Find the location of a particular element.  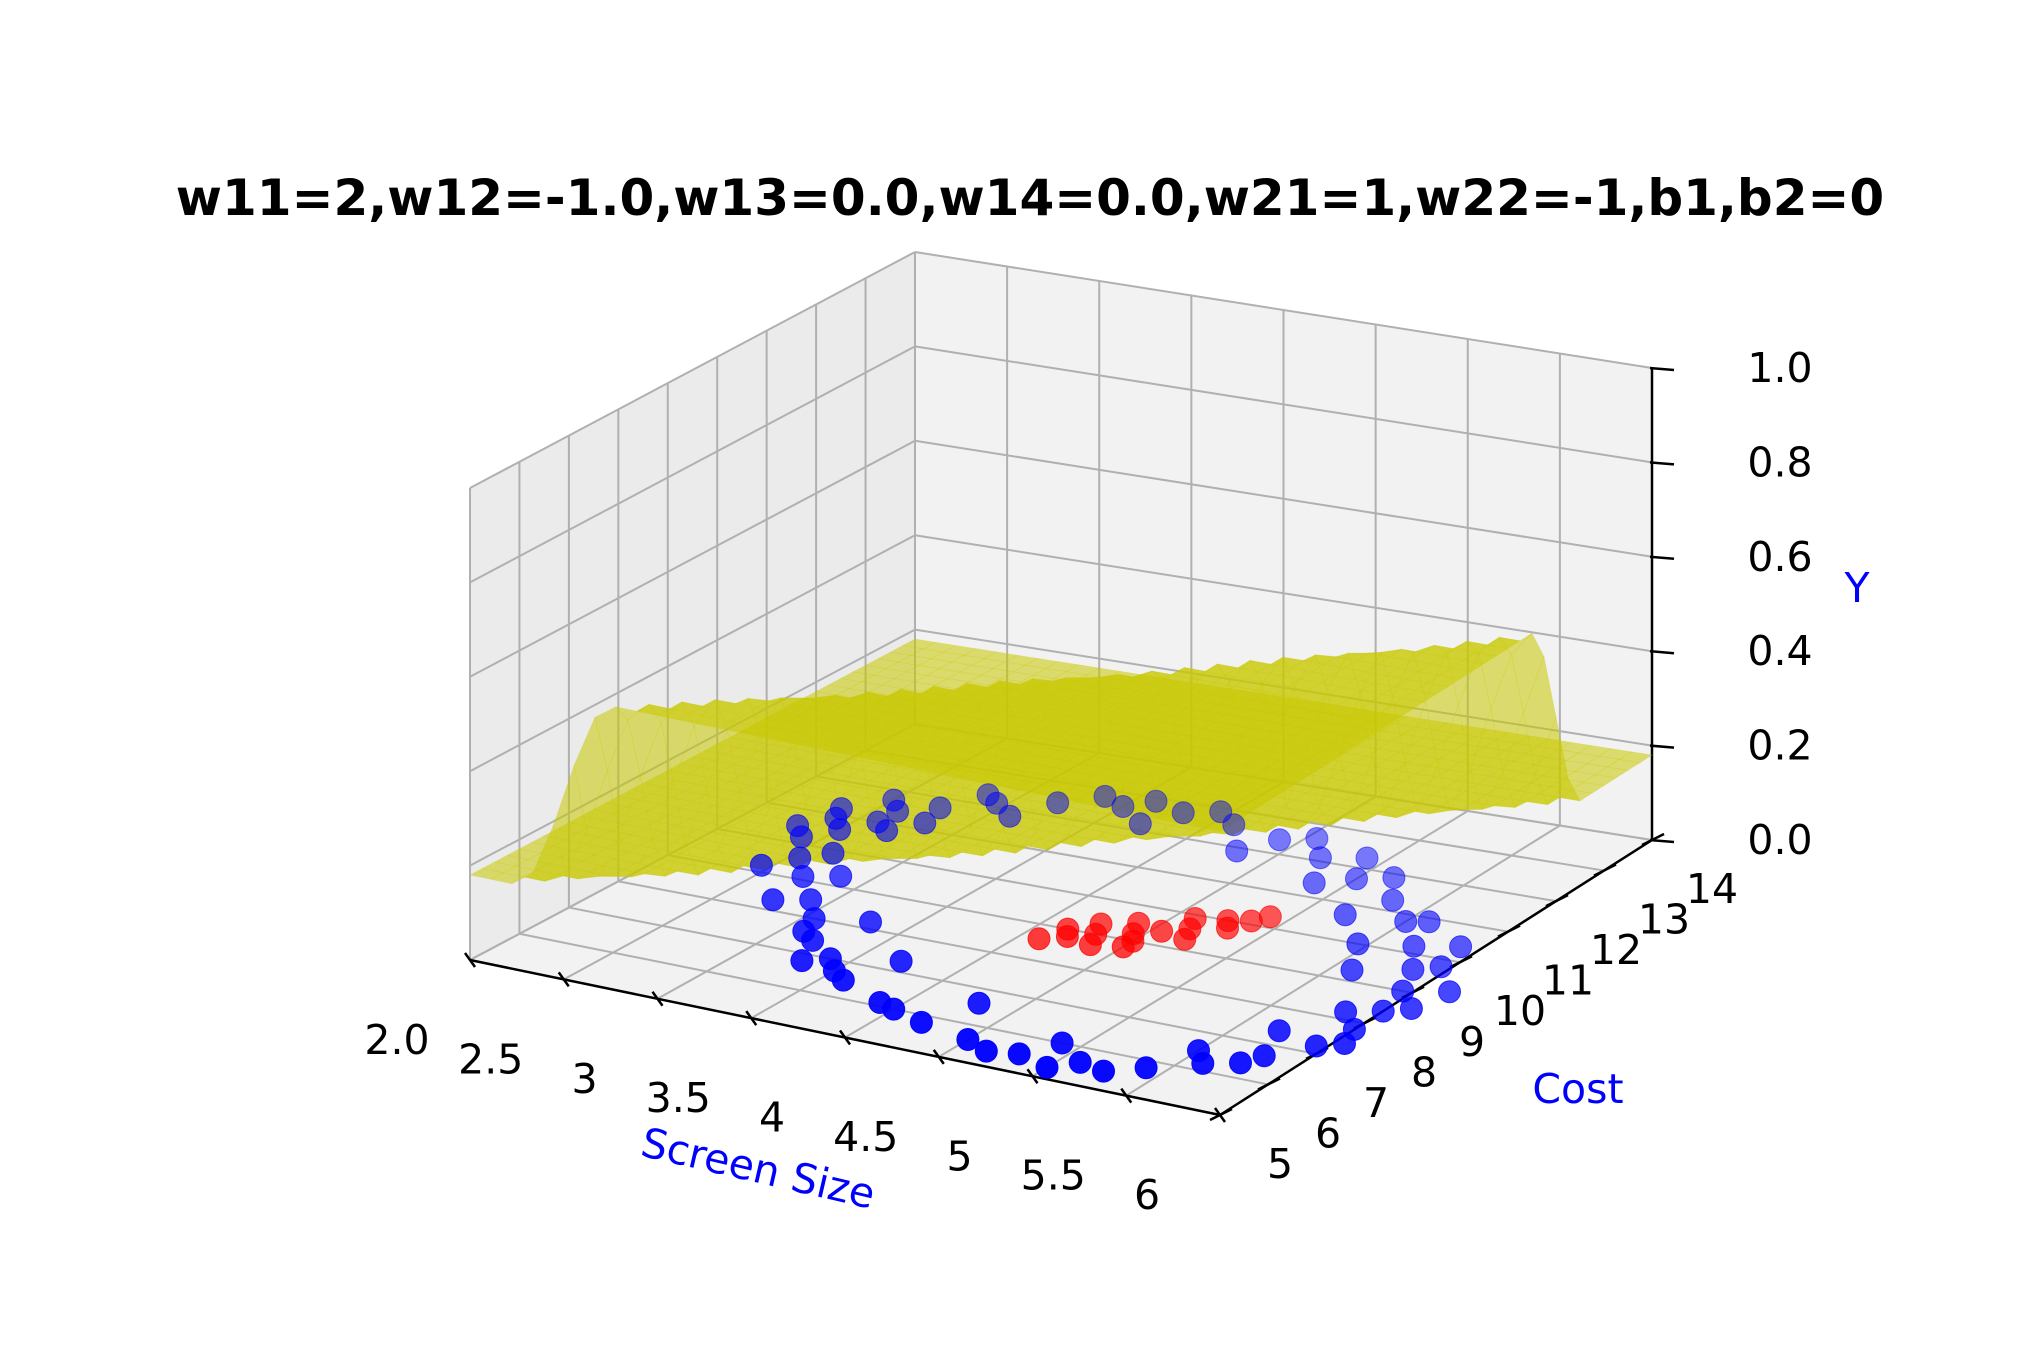

y-tick-label: 13 is located at coordinates (1664, 920).